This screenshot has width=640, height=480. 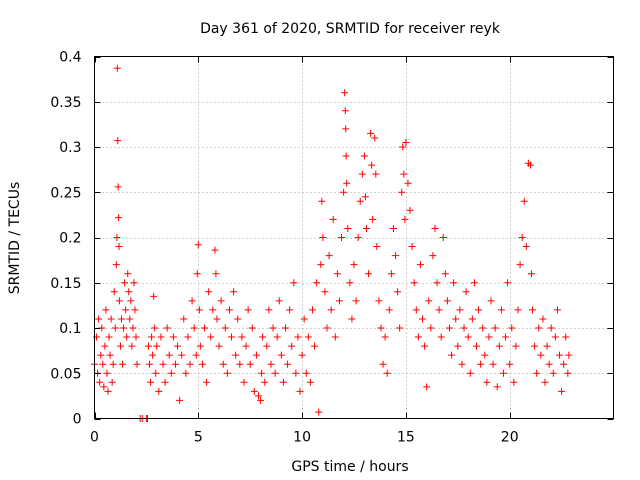 What do you see at coordinates (304, 438) in the screenshot?
I see `x-tick-labels: 0 5 10 15 20` at bounding box center [304, 438].